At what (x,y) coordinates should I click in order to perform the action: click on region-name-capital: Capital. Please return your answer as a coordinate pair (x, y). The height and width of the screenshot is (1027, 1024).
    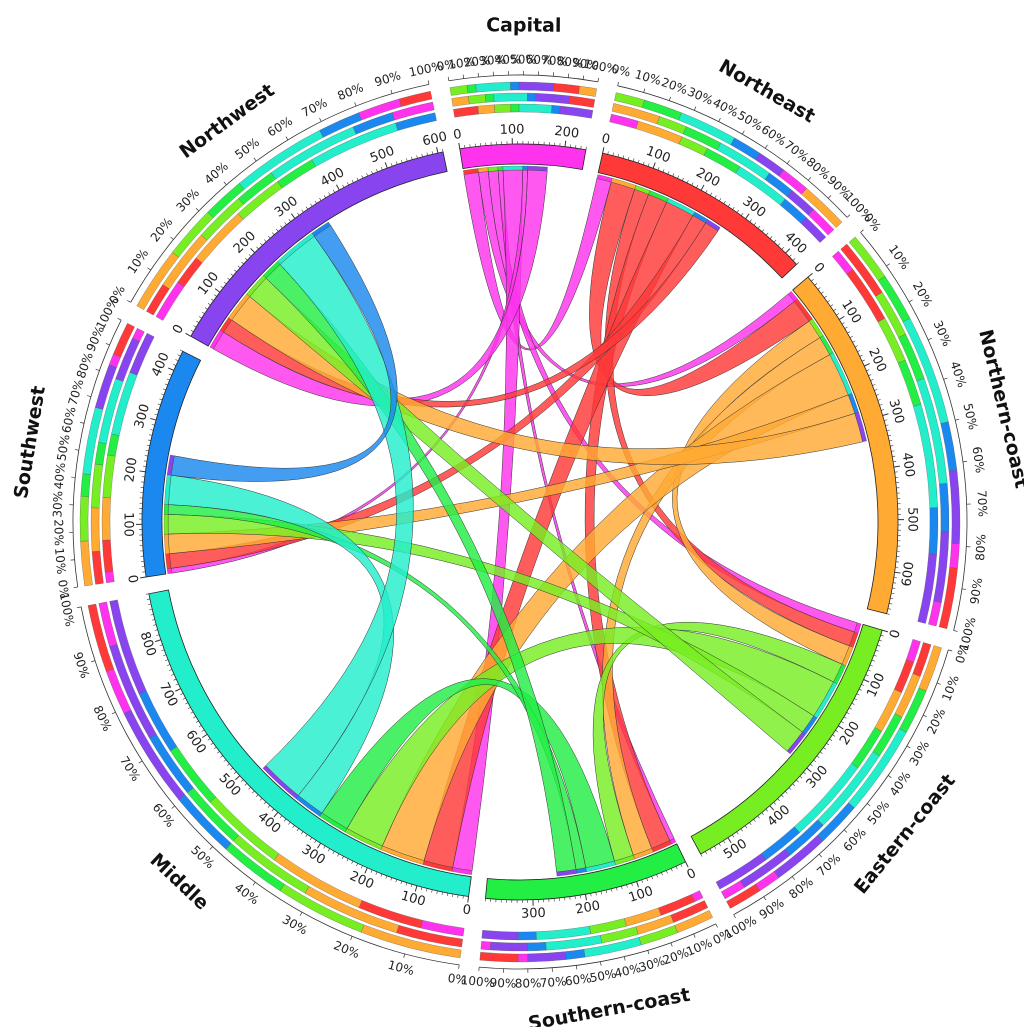
    Looking at the image, I should click on (523, 25).